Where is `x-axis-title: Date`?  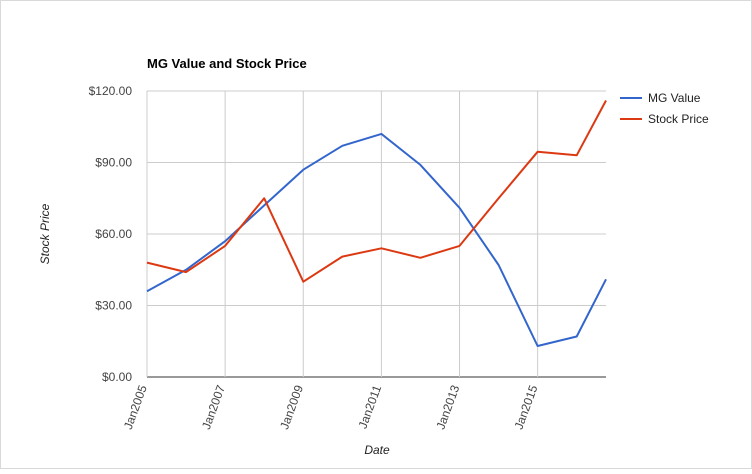 x-axis-title: Date is located at coordinates (377, 450).